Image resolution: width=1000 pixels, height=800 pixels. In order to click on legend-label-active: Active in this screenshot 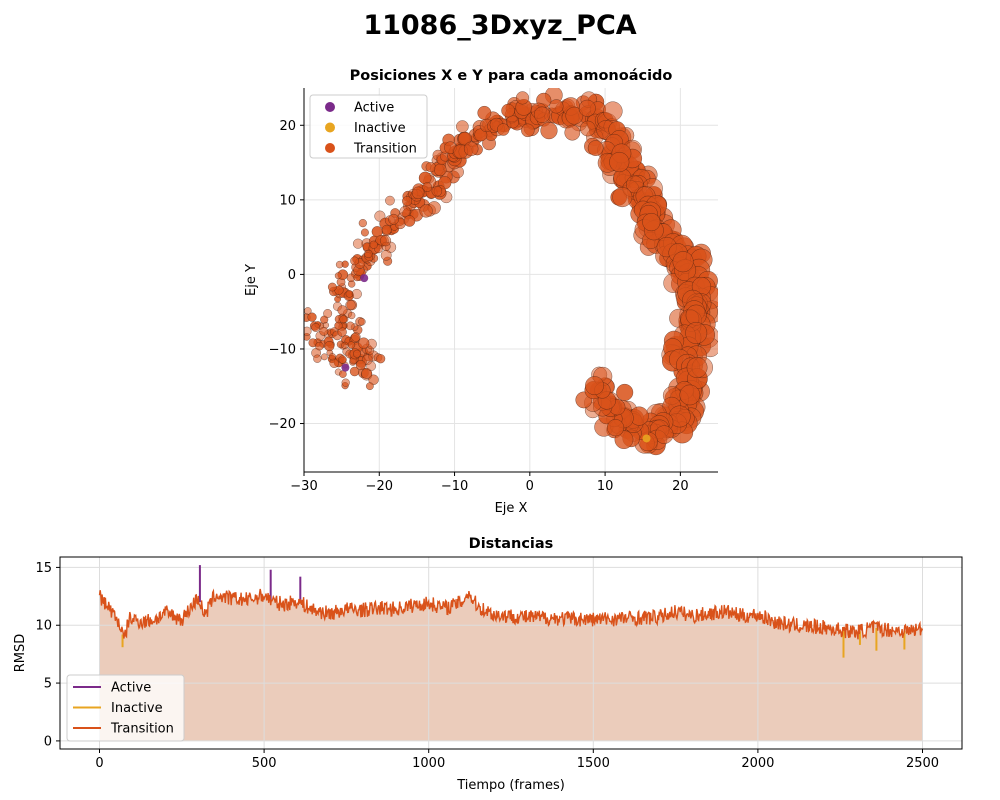, I will do `click(374, 108)`.